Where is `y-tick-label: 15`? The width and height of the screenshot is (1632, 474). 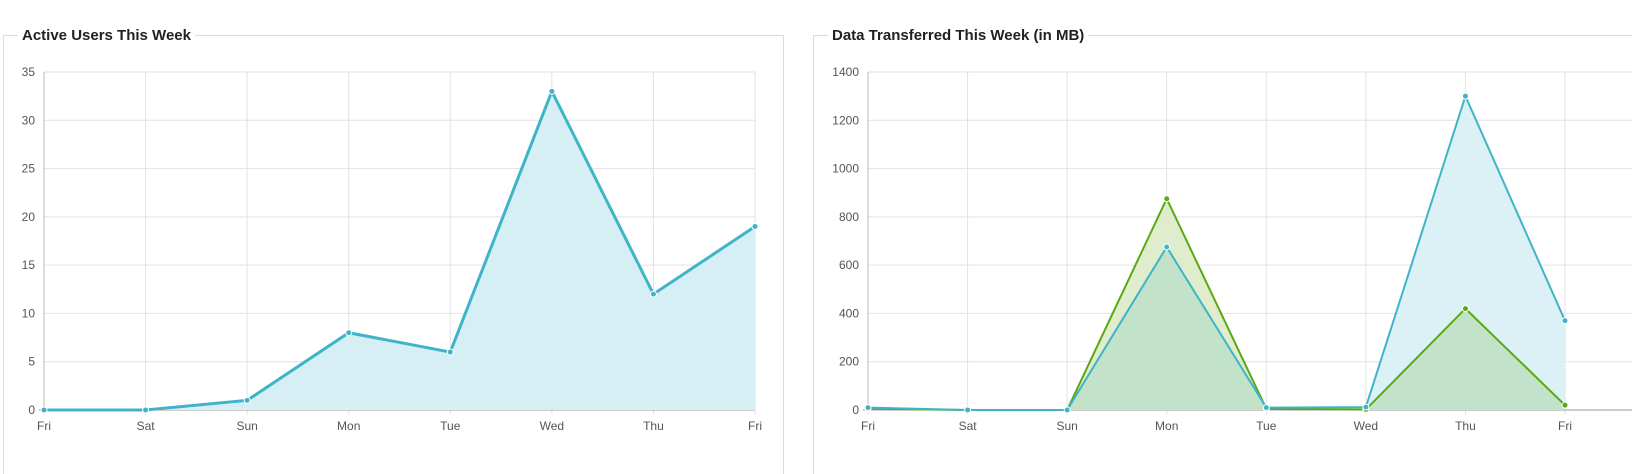
y-tick-label: 15 is located at coordinates (29, 265).